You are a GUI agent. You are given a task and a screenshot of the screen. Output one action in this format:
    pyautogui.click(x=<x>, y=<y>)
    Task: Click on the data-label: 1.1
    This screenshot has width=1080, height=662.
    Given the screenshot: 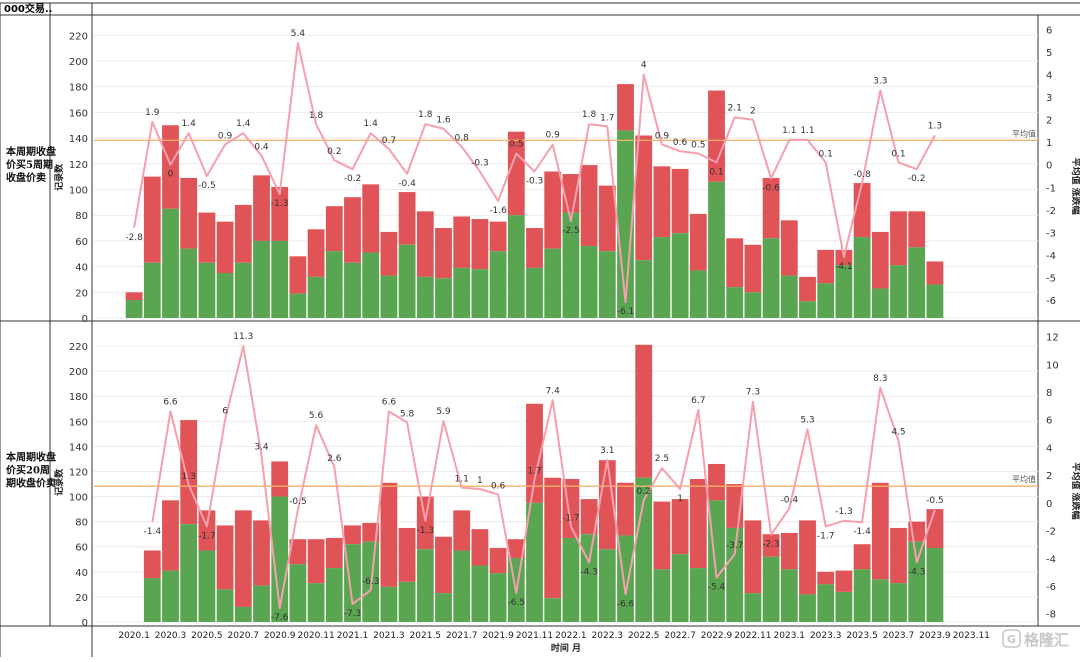 What is the action you would take?
    pyautogui.click(x=462, y=480)
    